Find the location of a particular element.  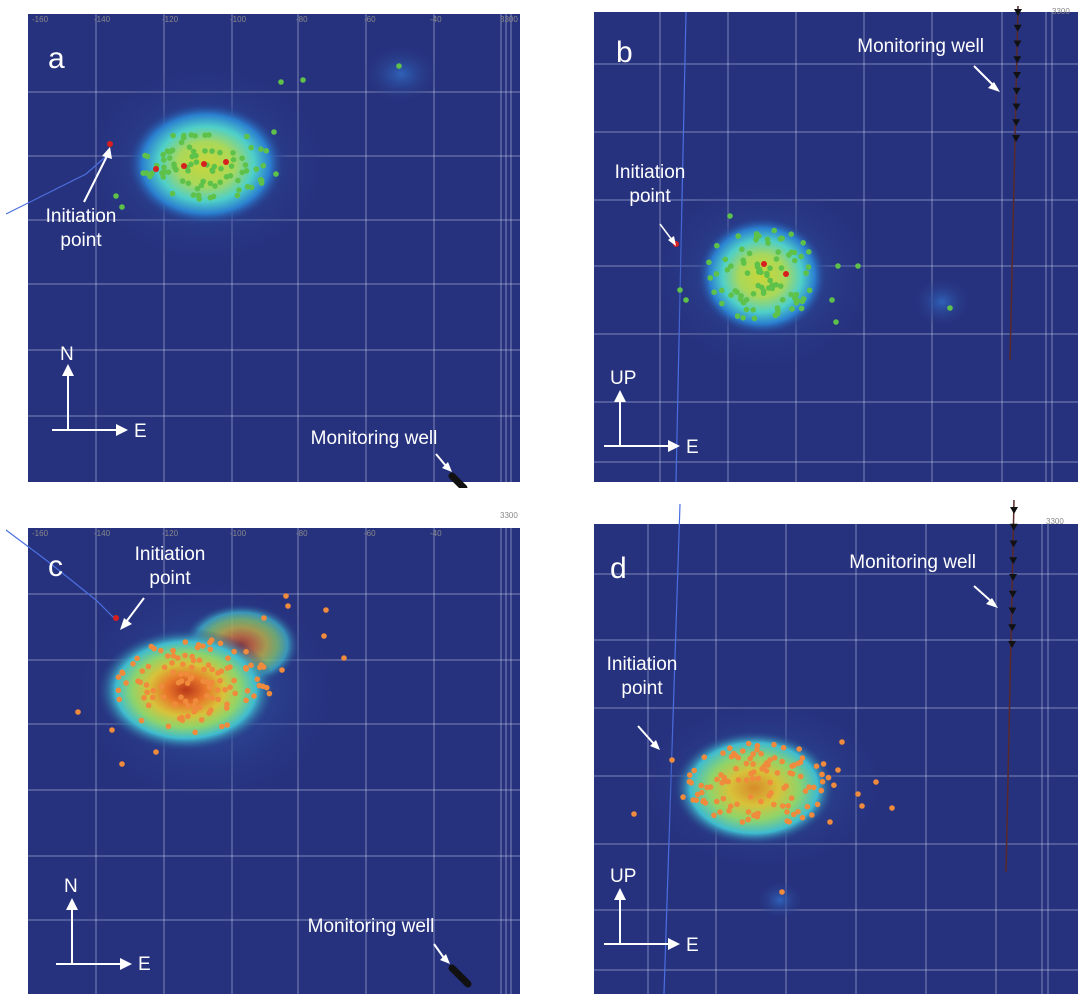

north-label: N is located at coordinates (71, 886).